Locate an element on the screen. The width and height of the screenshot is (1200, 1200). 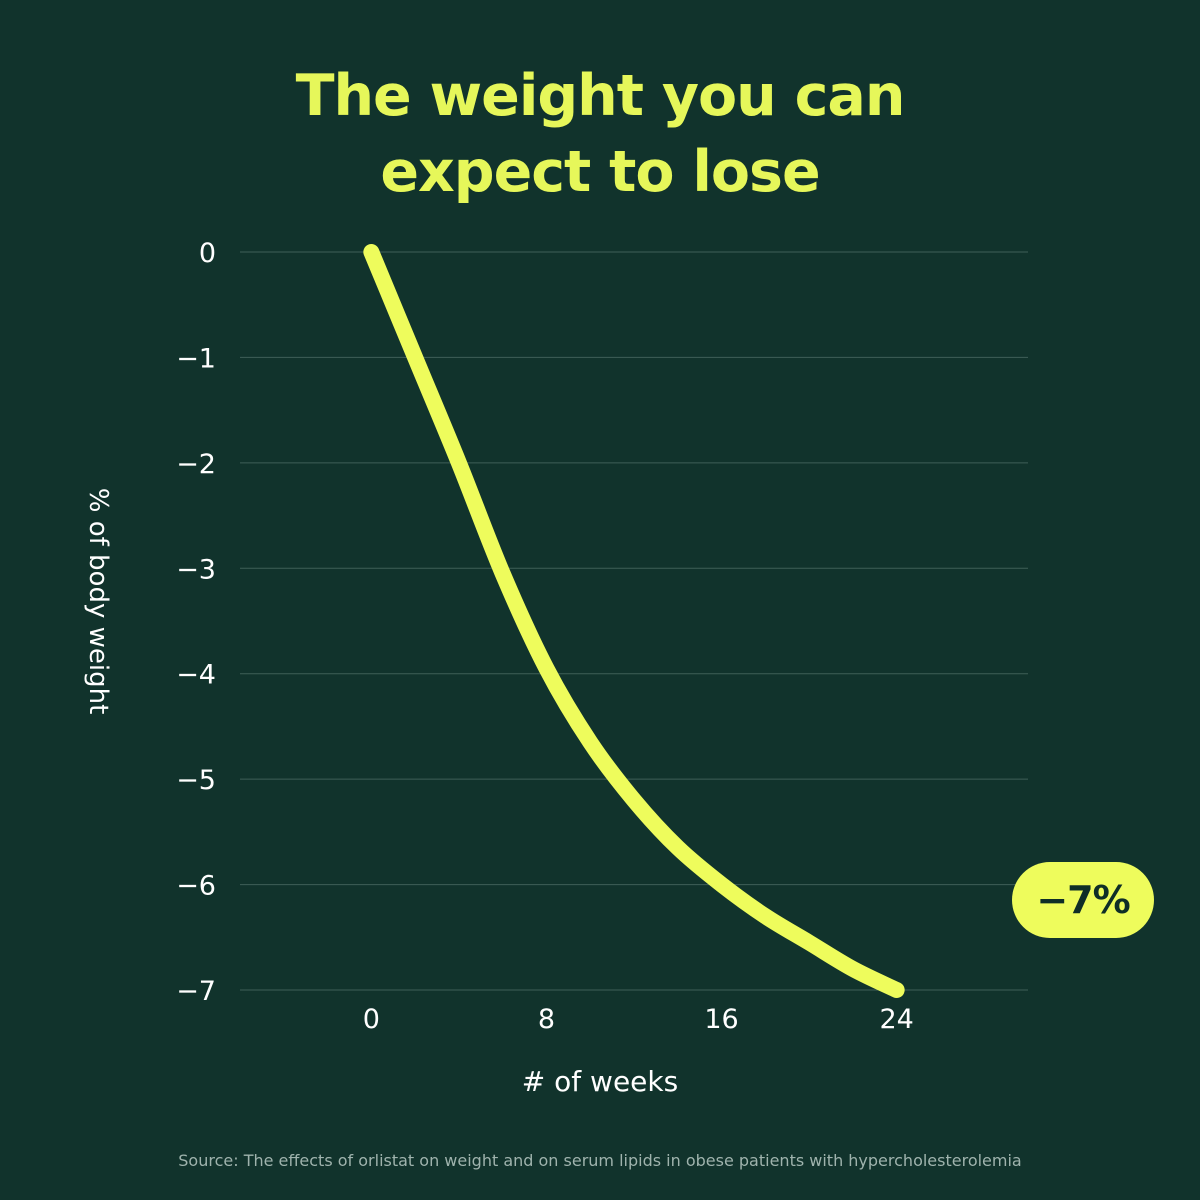
y-tick-label: −3 is located at coordinates (196, 569).